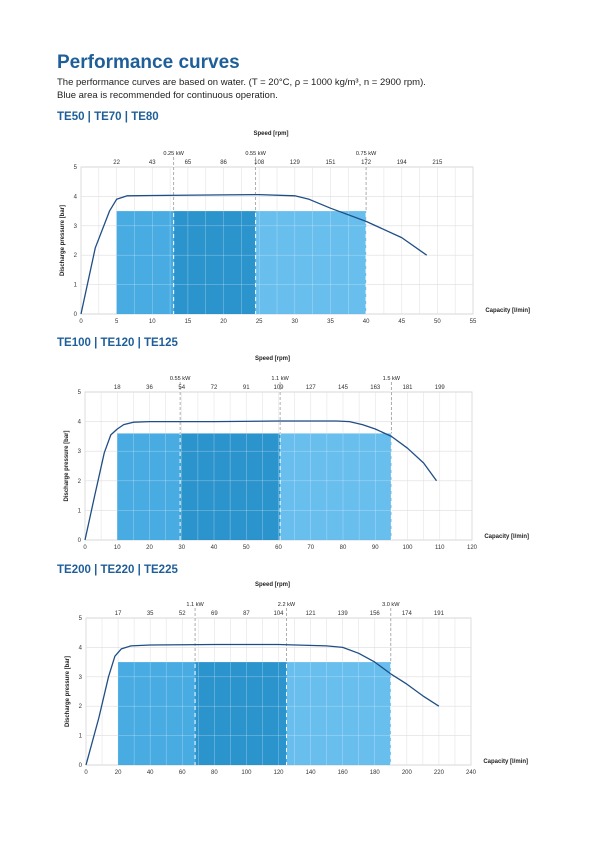  What do you see at coordinates (116, 163) in the screenshot?
I see `speed-tick-label: 22` at bounding box center [116, 163].